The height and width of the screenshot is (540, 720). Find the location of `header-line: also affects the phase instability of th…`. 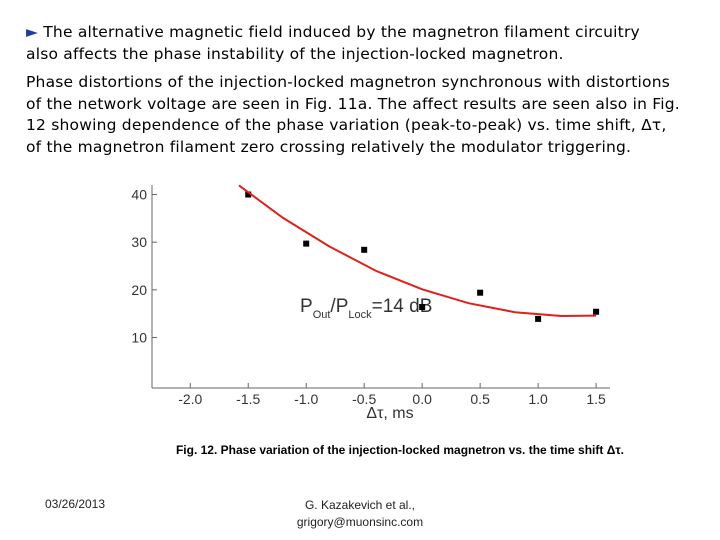

header-line: also affects the phase instability of th… is located at coordinates (295, 53).